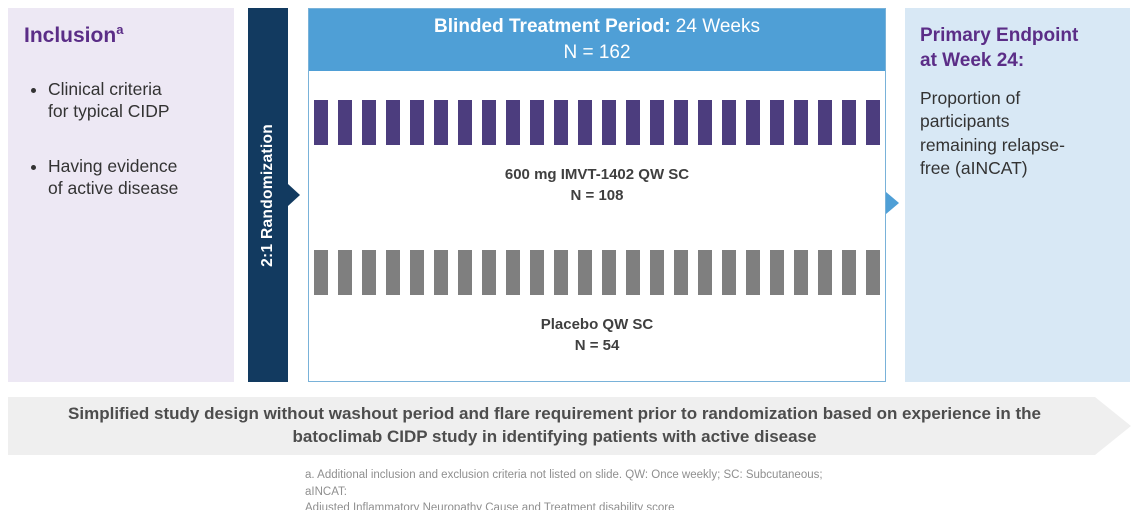  I want to click on inclusion-footnote-marker: a, so click(120, 29).